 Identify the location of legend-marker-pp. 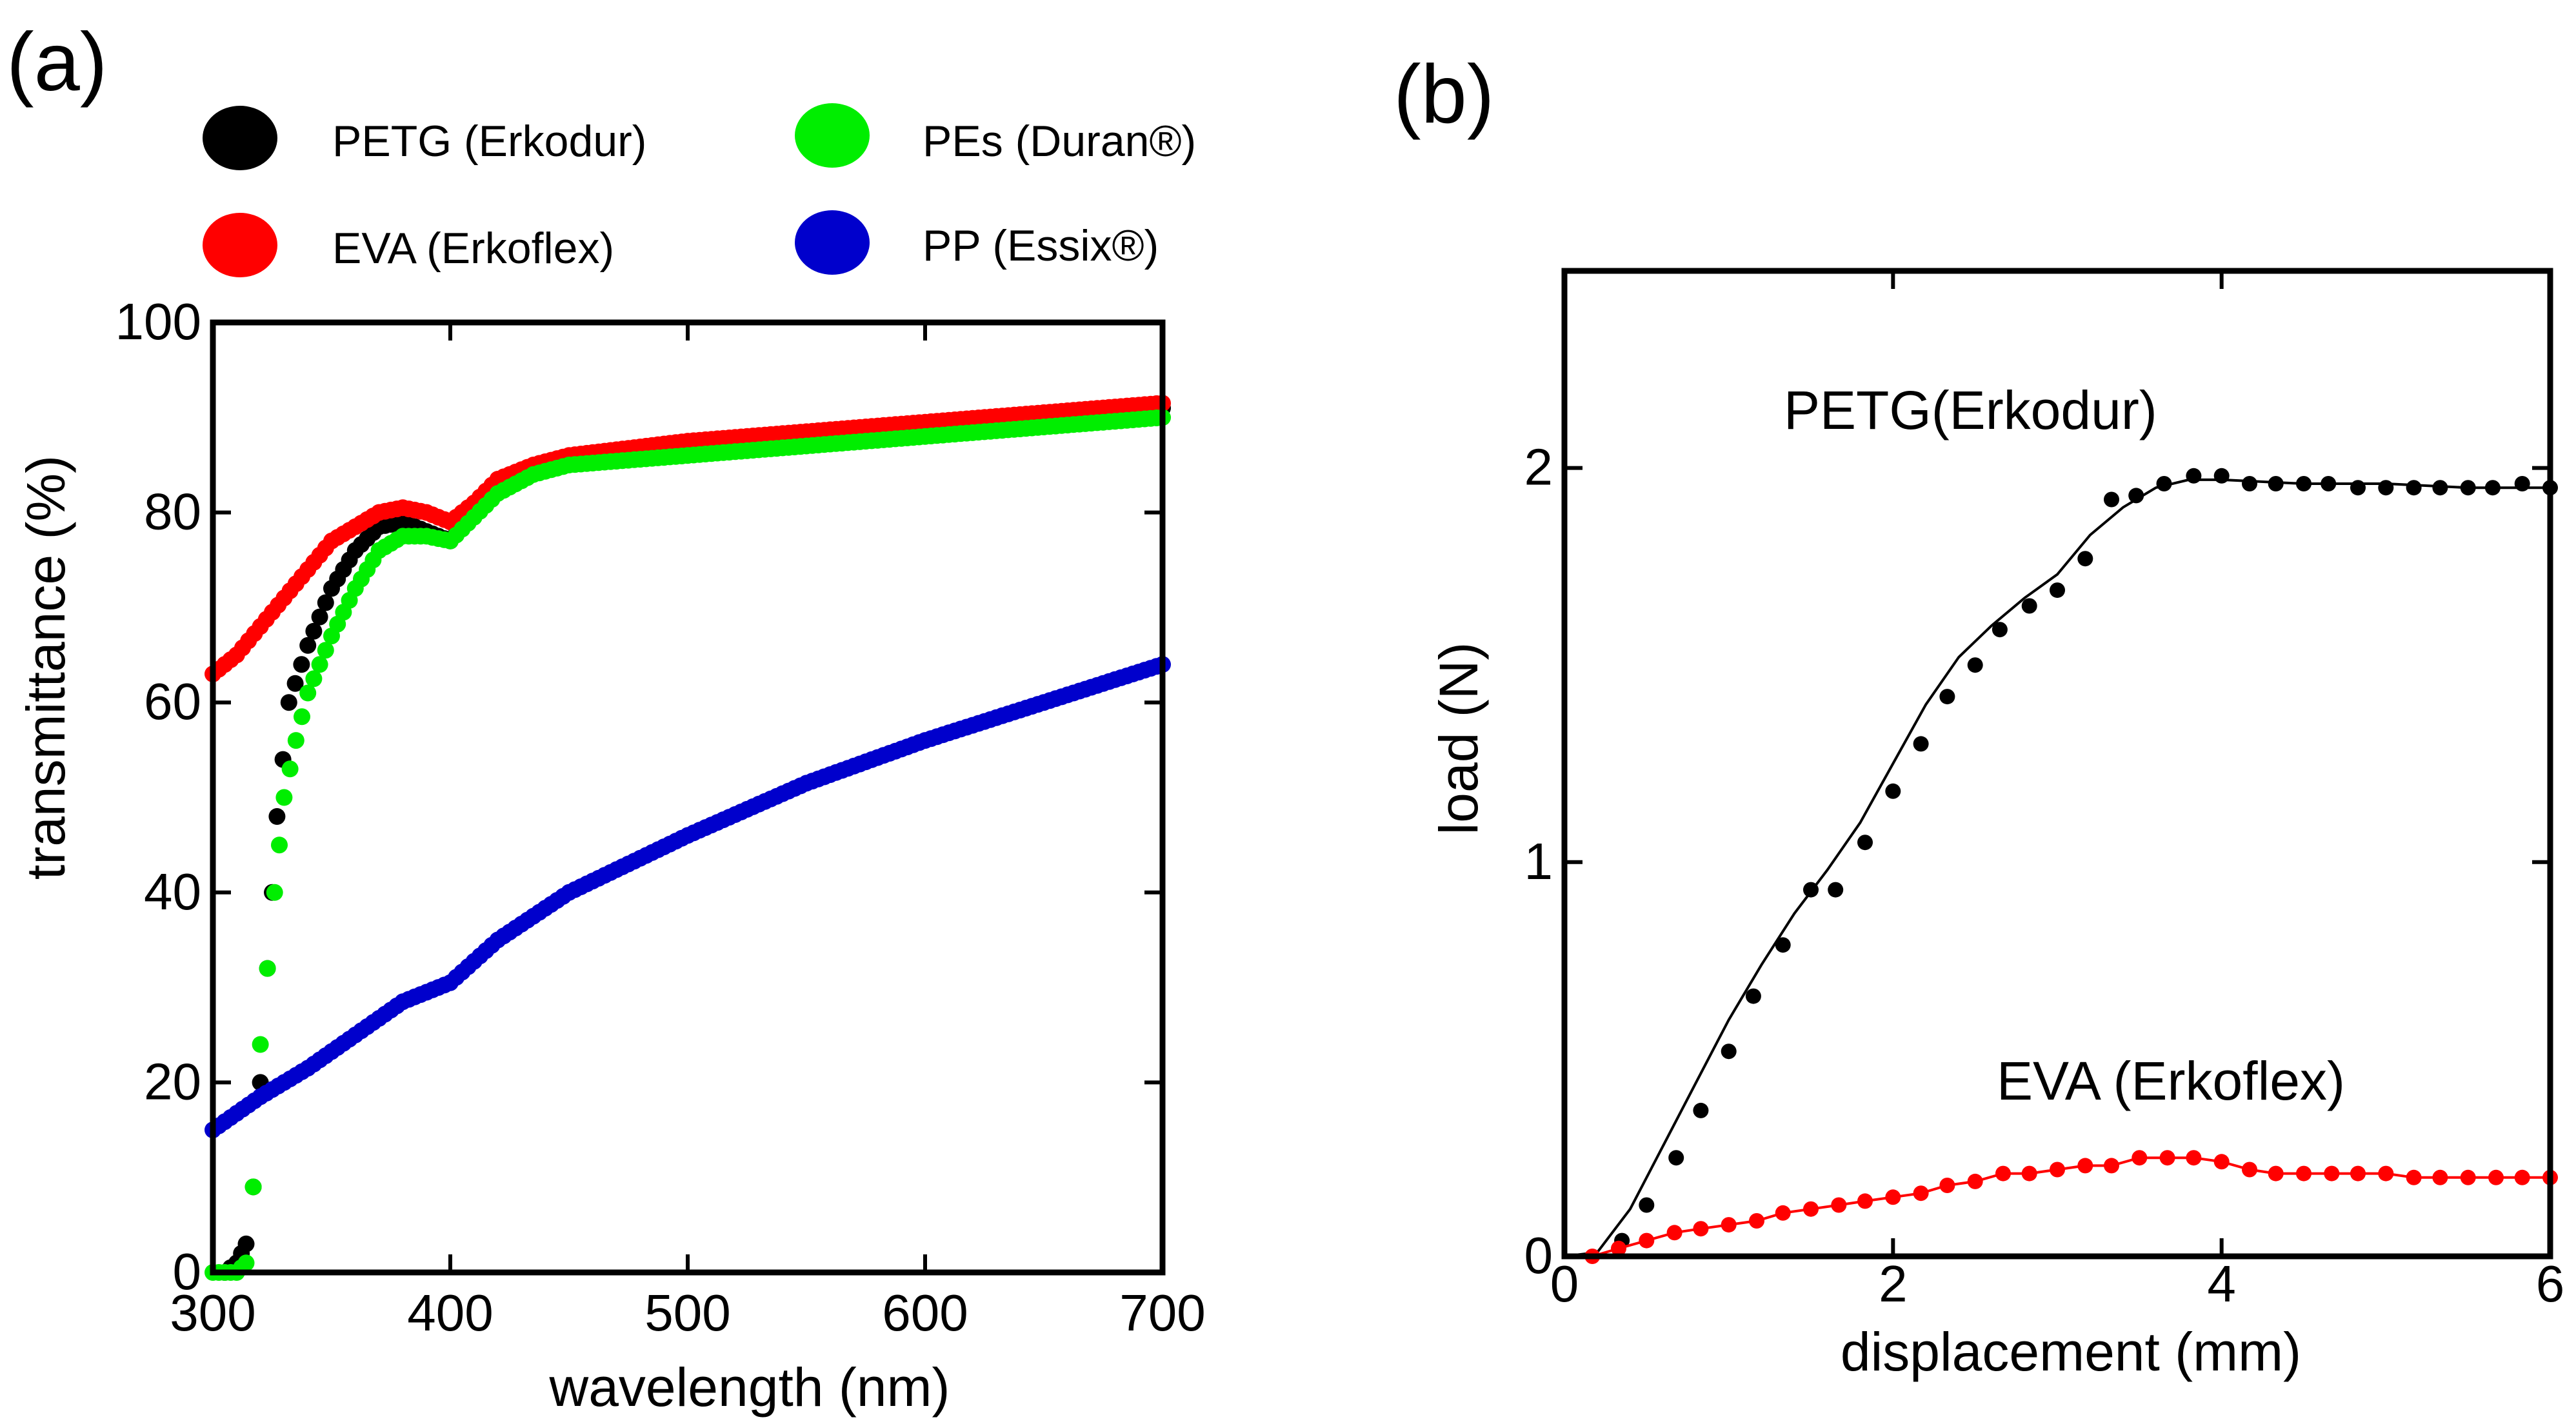
(832, 242).